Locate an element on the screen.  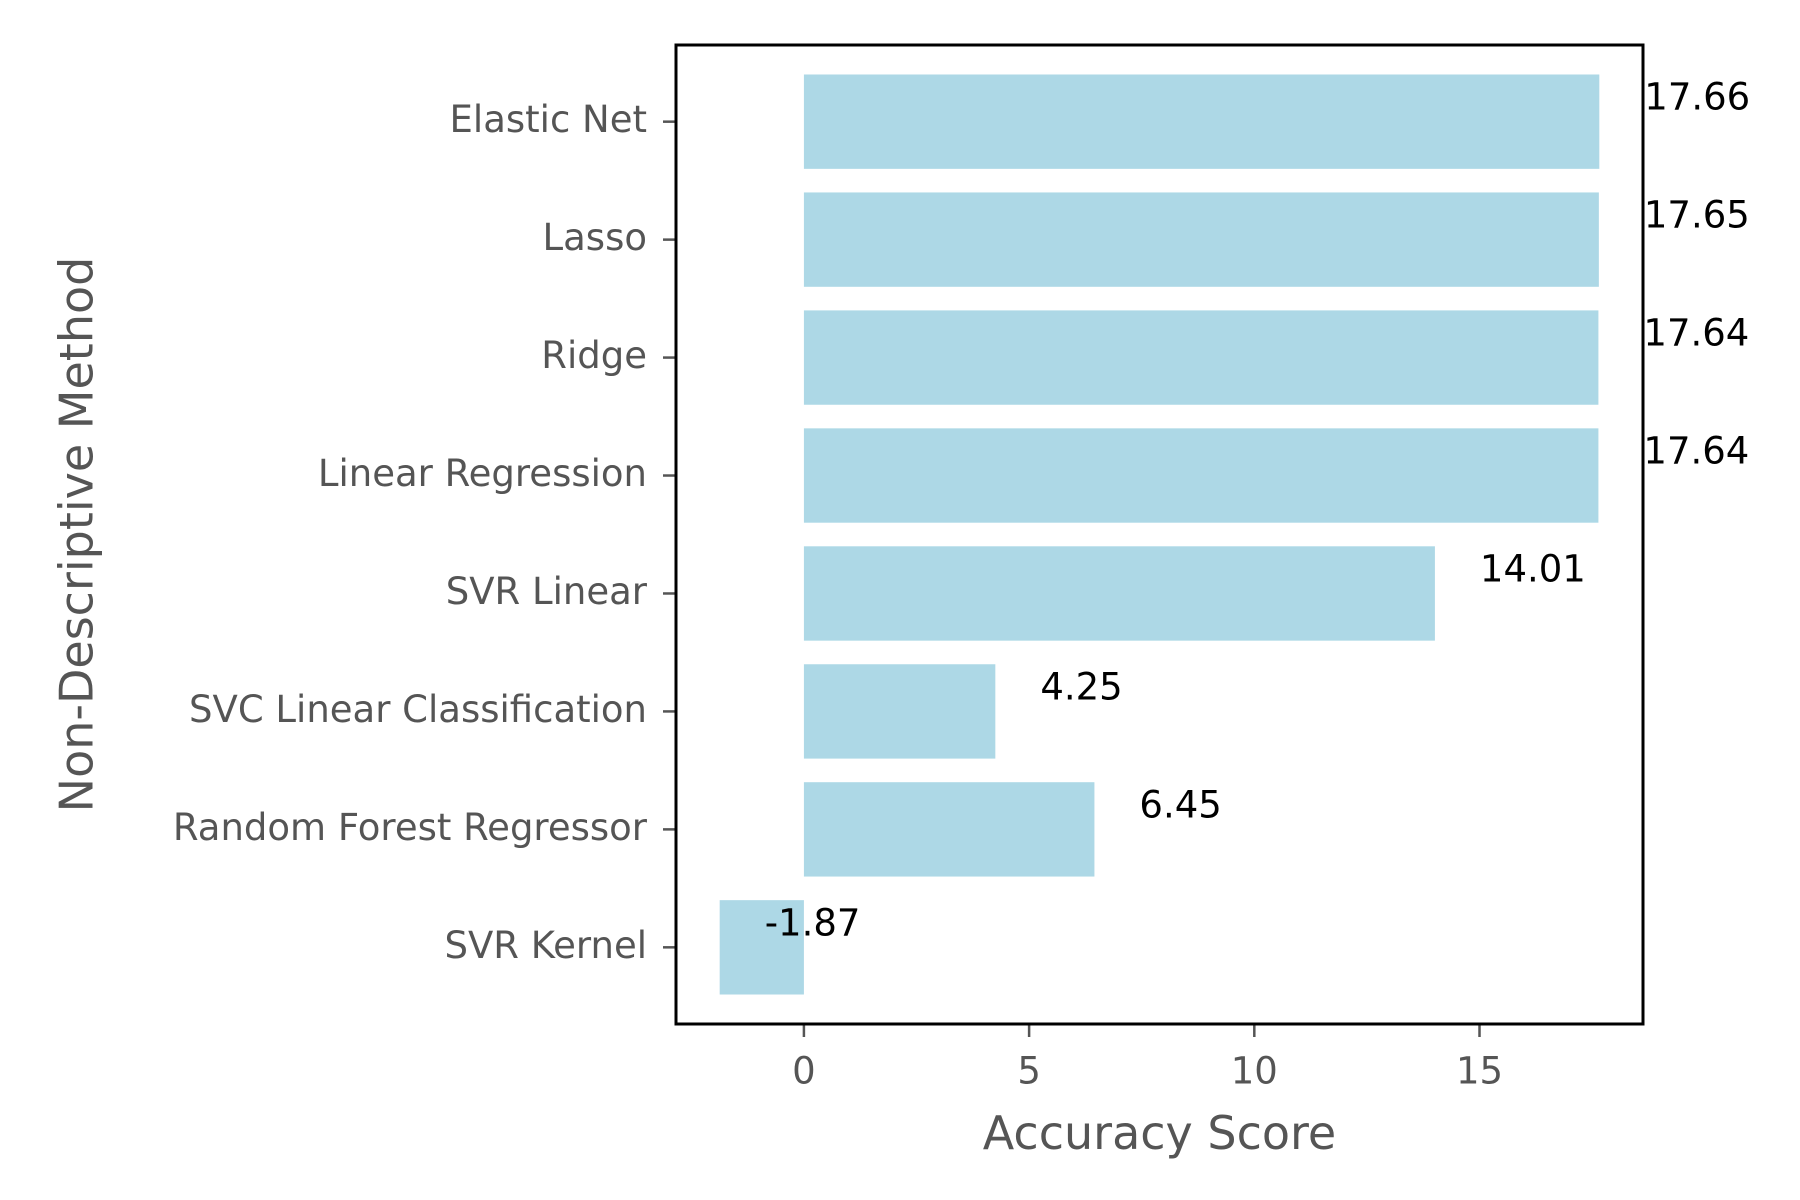
bar-random-forest-regressor is located at coordinates (949, 829).